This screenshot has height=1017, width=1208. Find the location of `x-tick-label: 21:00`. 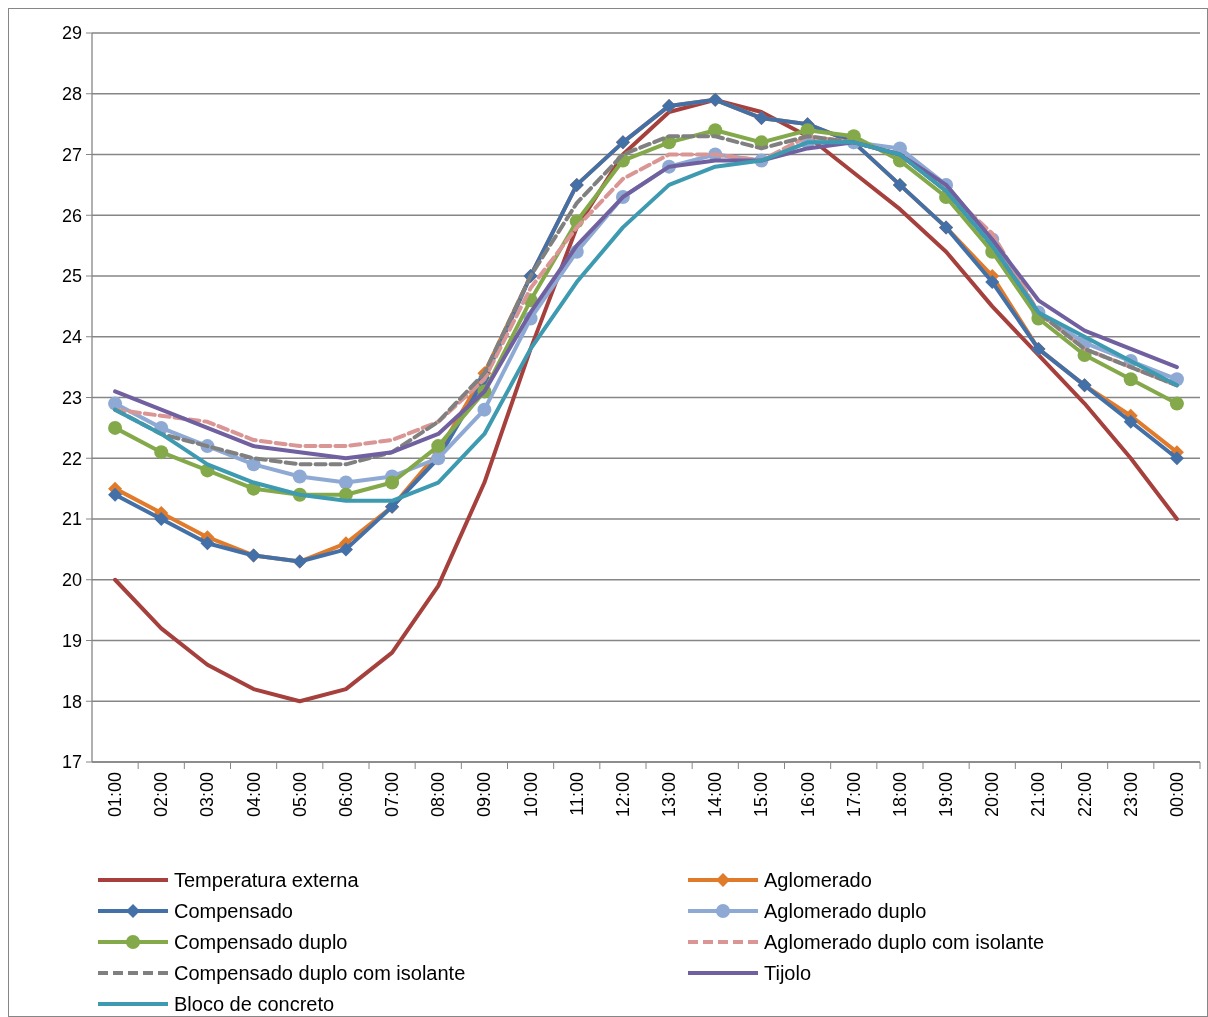

x-tick-label: 21:00 is located at coordinates (1038, 795).